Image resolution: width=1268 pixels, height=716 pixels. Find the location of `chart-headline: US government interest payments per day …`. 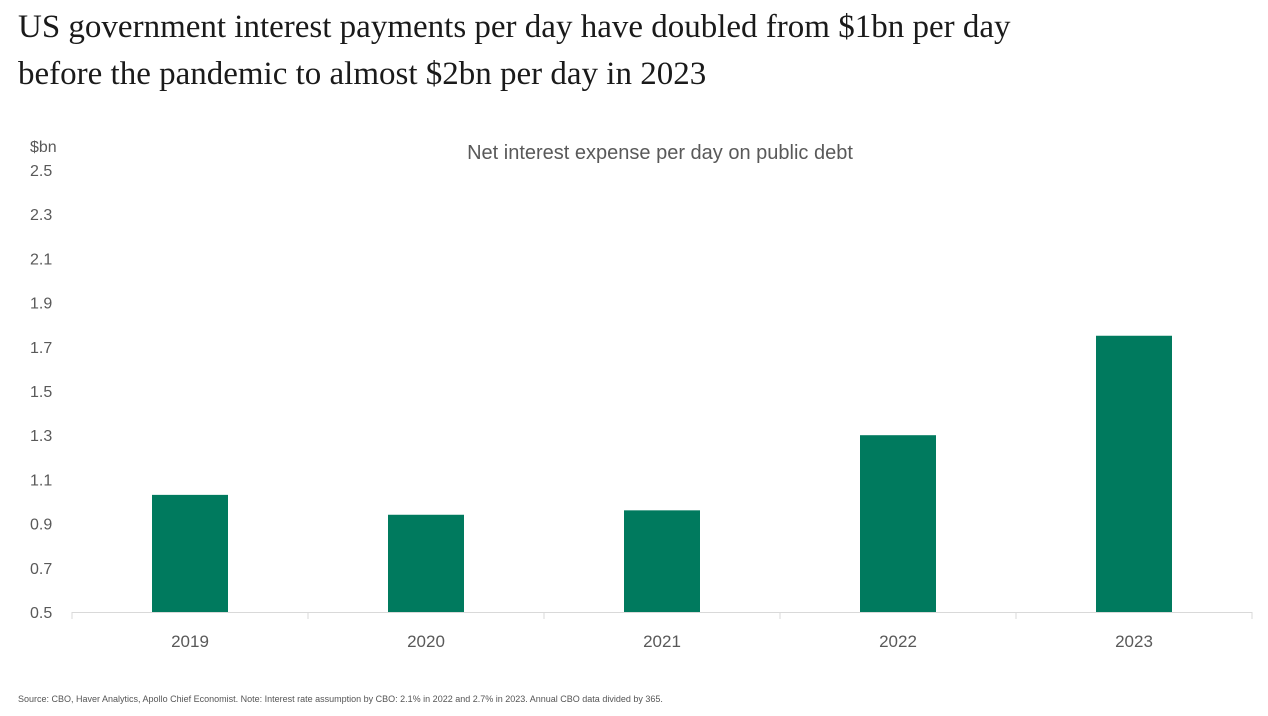

chart-headline: US government interest payments per day … is located at coordinates (633, 51).